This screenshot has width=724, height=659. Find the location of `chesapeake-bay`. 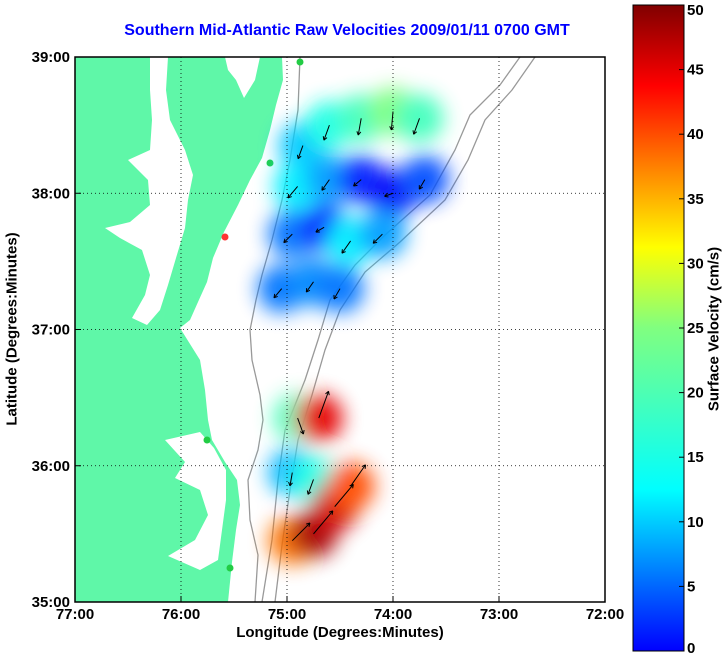

chesapeake-bay is located at coordinates (149, 191).